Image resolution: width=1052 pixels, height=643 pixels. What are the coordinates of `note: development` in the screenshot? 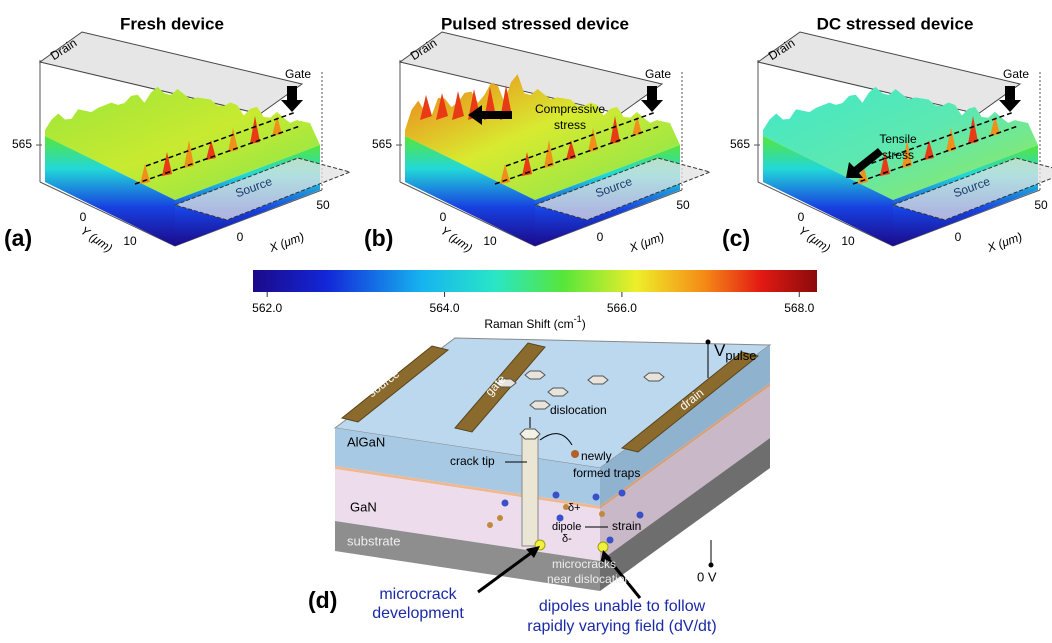 It's located at (418, 613).